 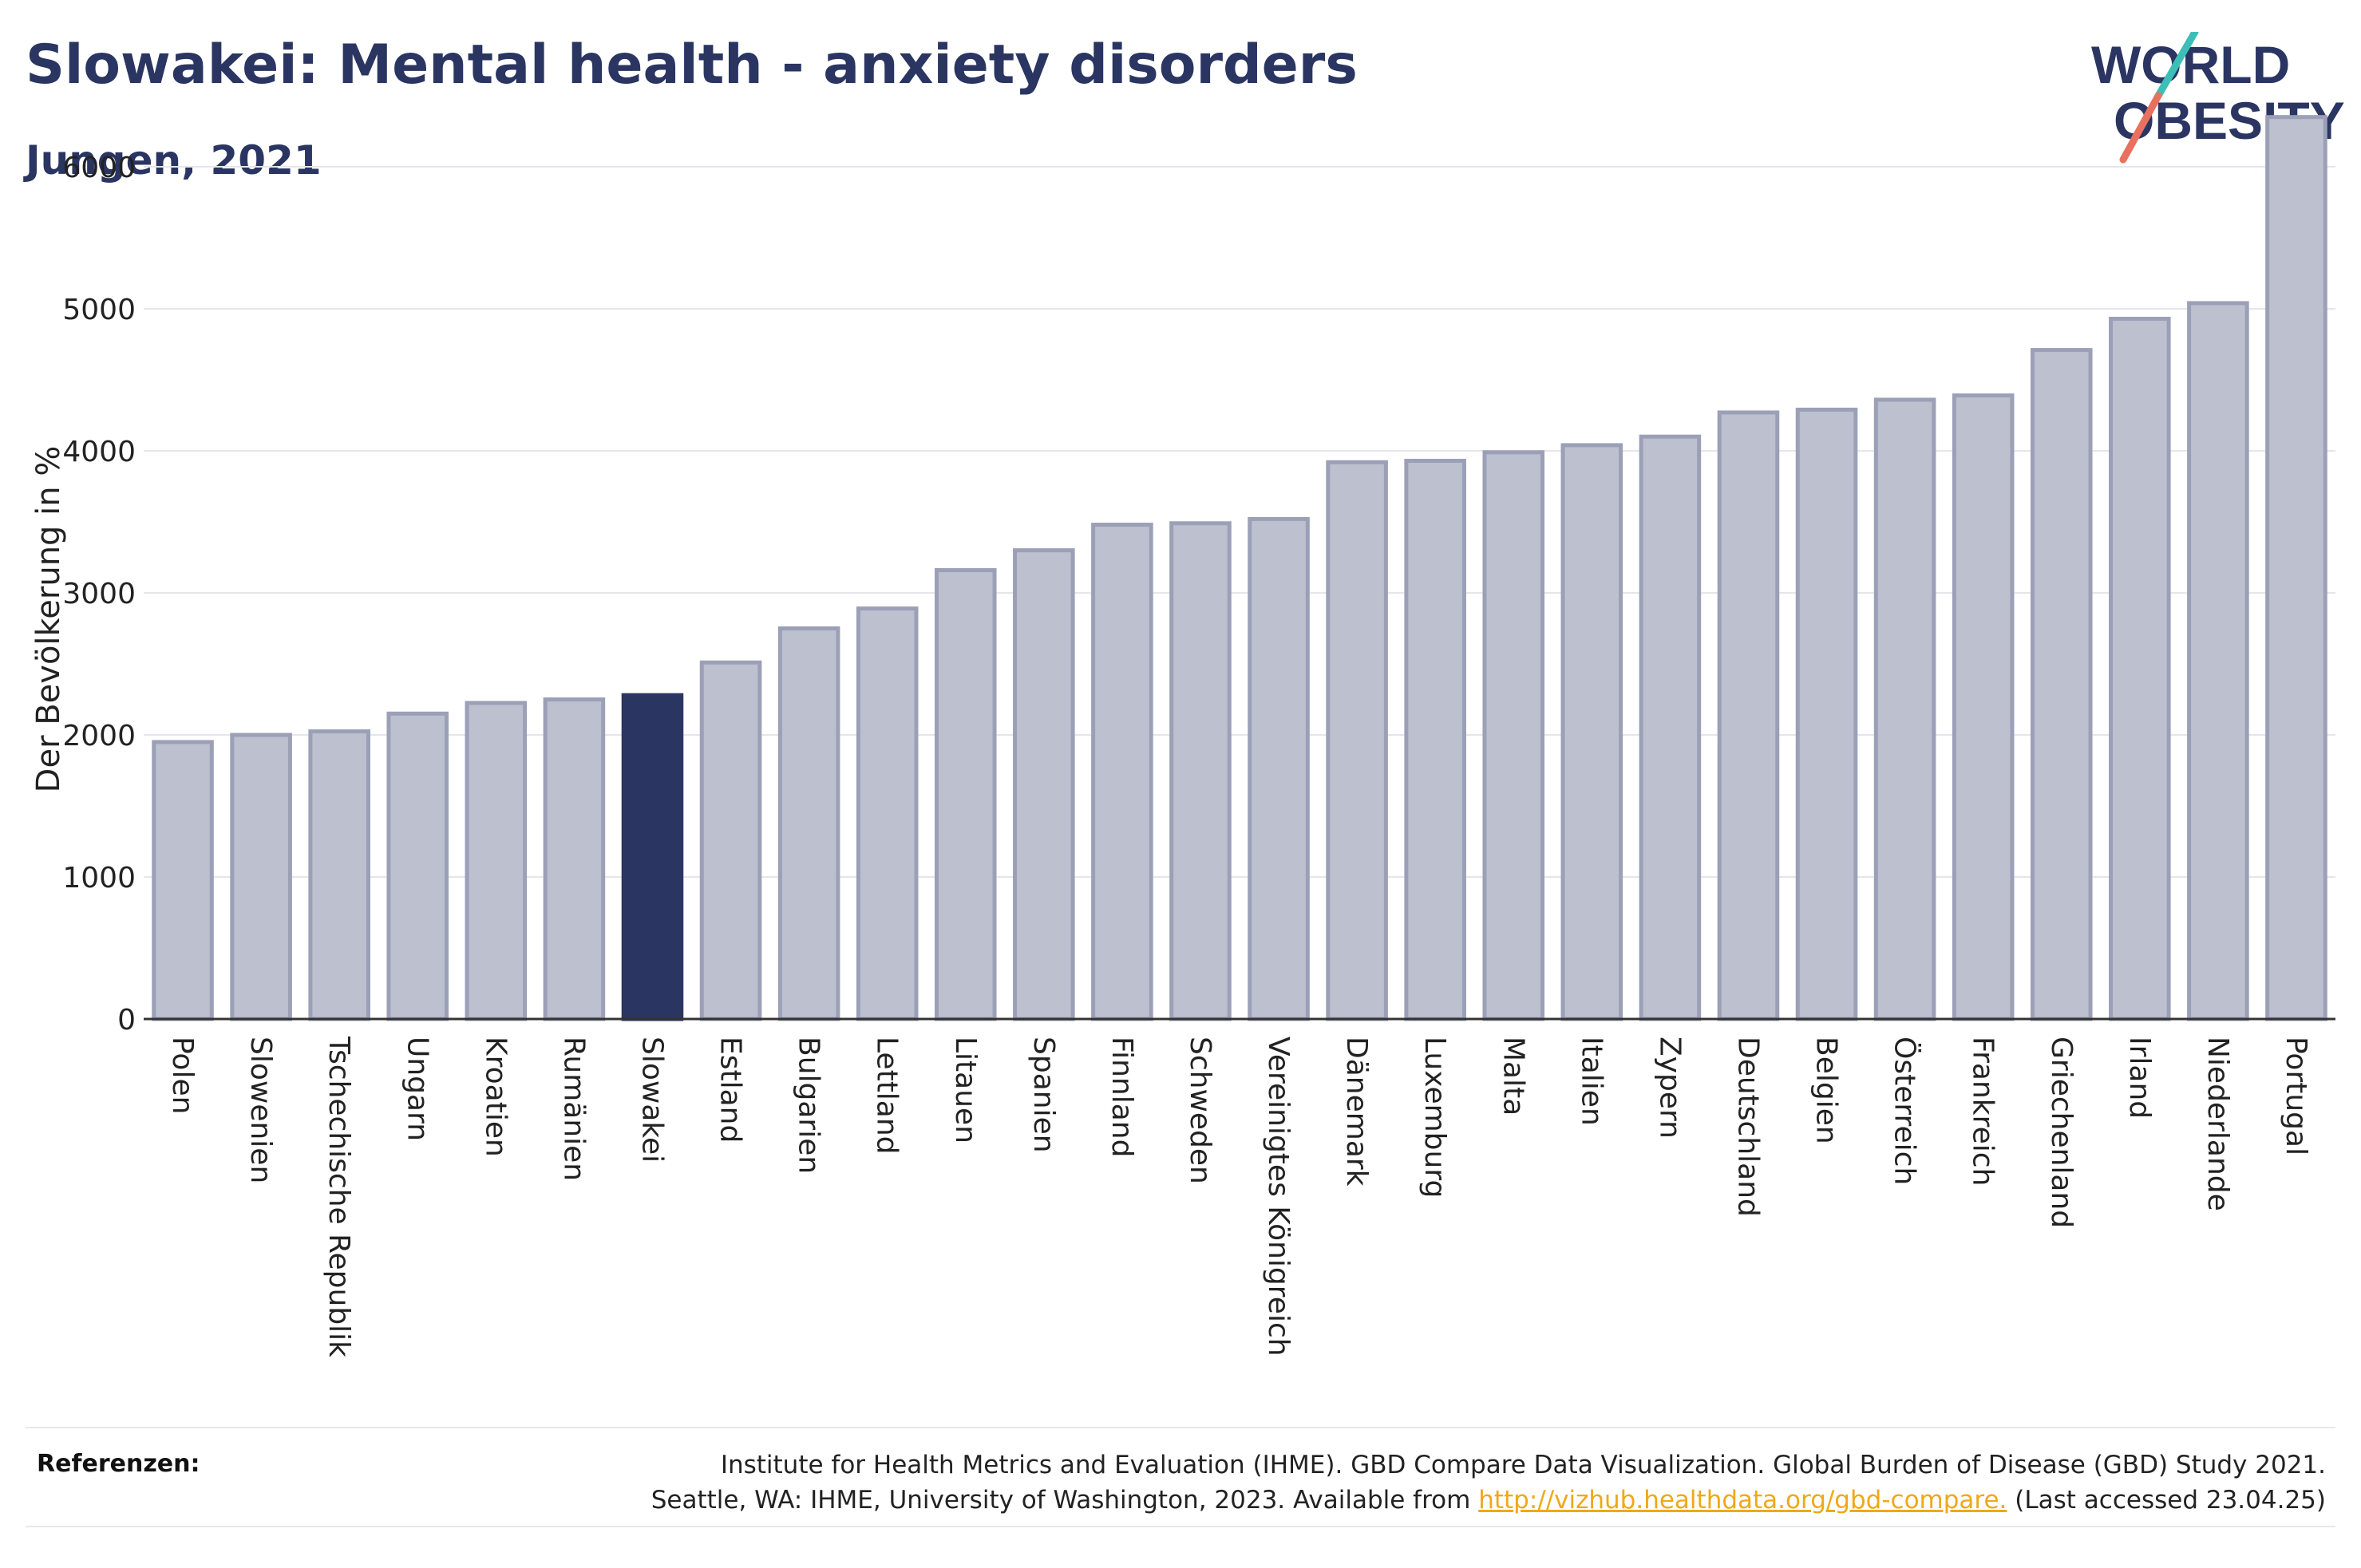 What do you see at coordinates (2139, 1078) in the screenshot?
I see `x-tick-label: Irland` at bounding box center [2139, 1078].